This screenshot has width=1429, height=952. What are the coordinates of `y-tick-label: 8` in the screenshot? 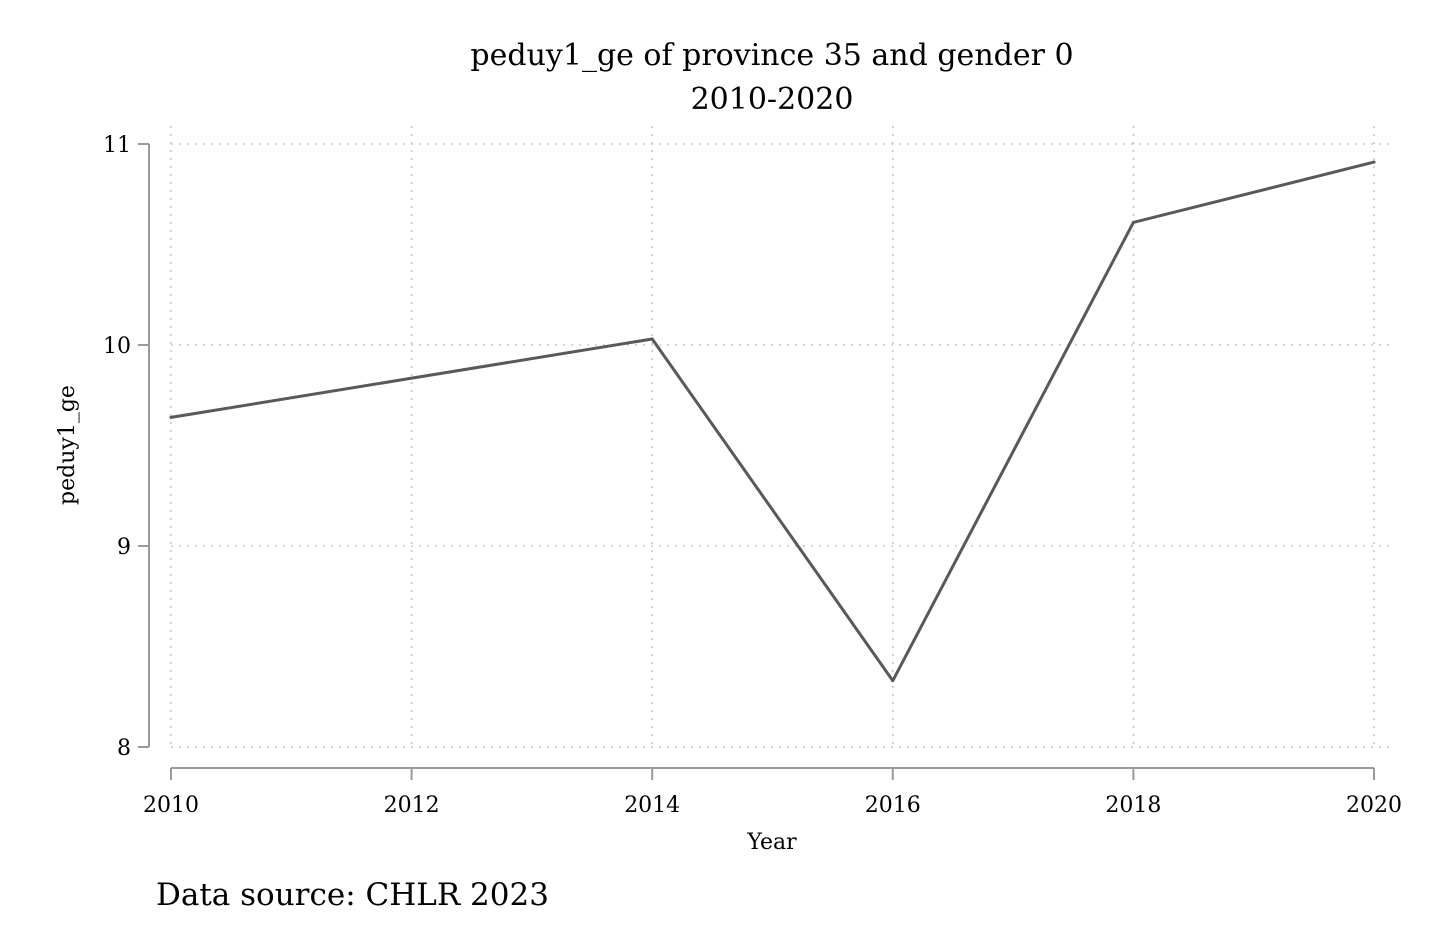 It's located at (124, 748).